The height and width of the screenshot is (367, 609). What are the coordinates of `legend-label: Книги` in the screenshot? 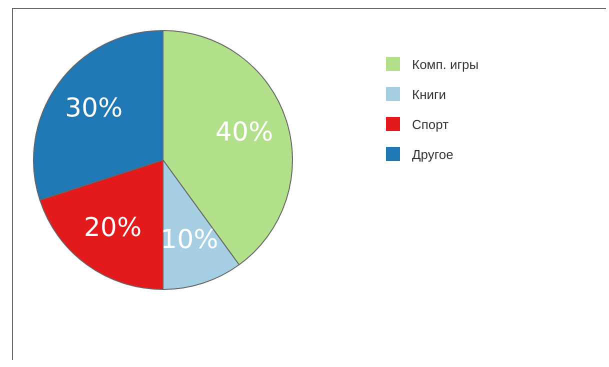 It's located at (429, 94).